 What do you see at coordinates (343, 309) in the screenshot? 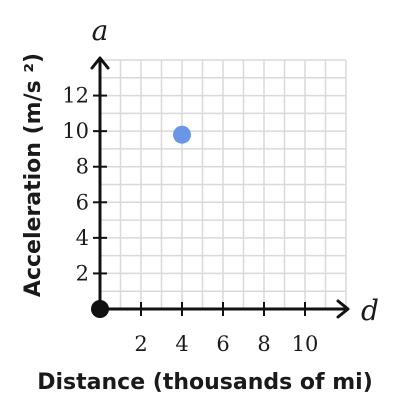
I see `x-axis-arrow` at bounding box center [343, 309].